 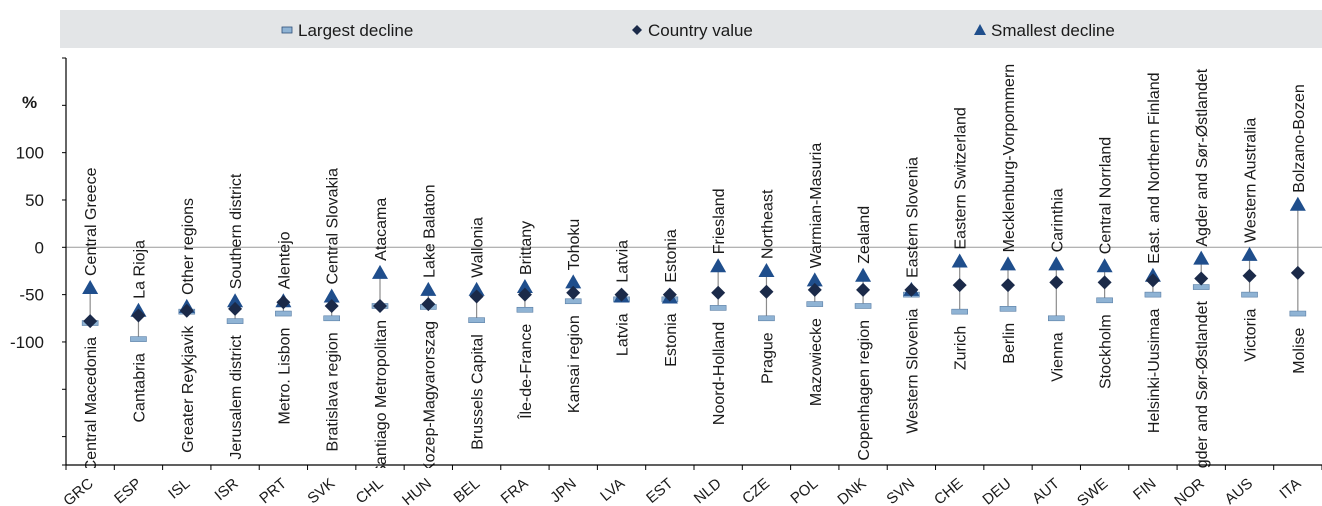 I want to click on region-label-top: Mecklenburg-Vorpommern, so click(x=1009, y=158).